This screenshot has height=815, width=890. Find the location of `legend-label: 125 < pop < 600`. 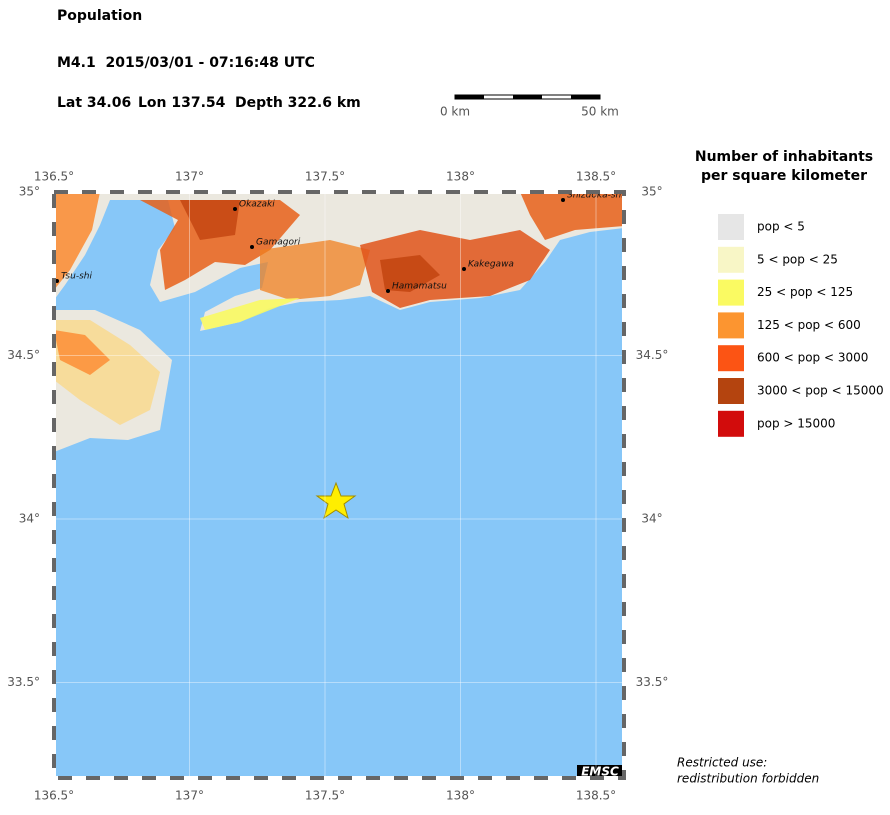

legend-label: 125 < pop < 600 is located at coordinates (809, 325).